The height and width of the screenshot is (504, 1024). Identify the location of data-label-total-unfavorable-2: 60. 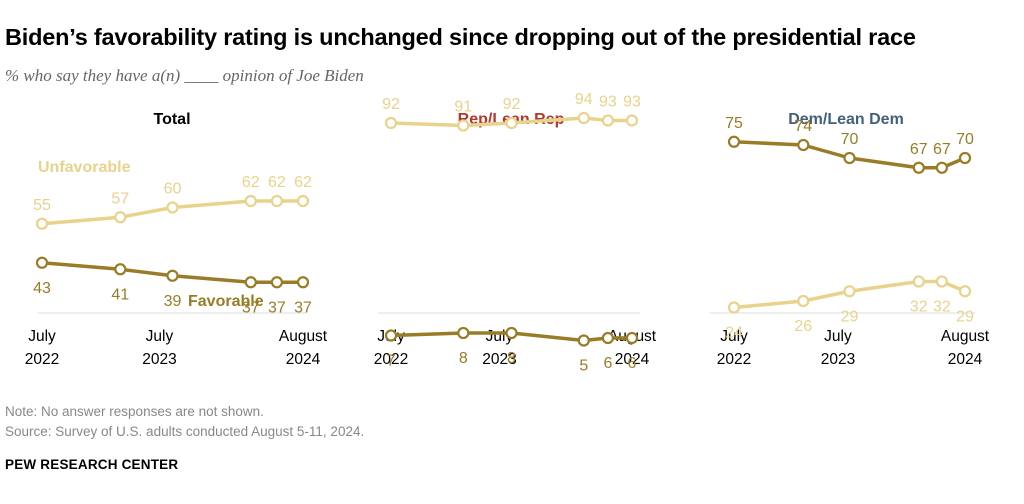
(173, 189).